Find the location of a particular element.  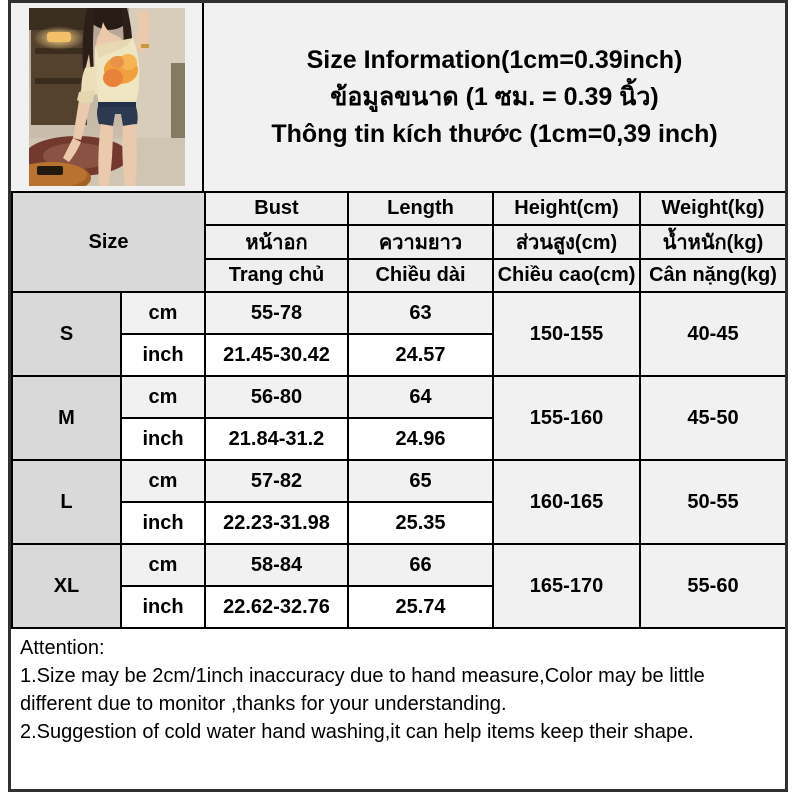

header-row-en: Size Bust Length Height(cm) Weight(kg) is located at coordinates (398, 242).